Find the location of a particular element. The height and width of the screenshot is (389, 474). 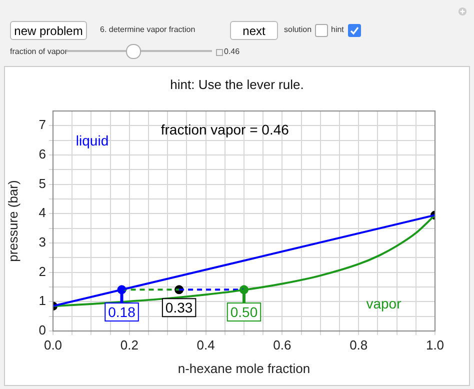

y-tick-label: 5 is located at coordinates (42, 183).